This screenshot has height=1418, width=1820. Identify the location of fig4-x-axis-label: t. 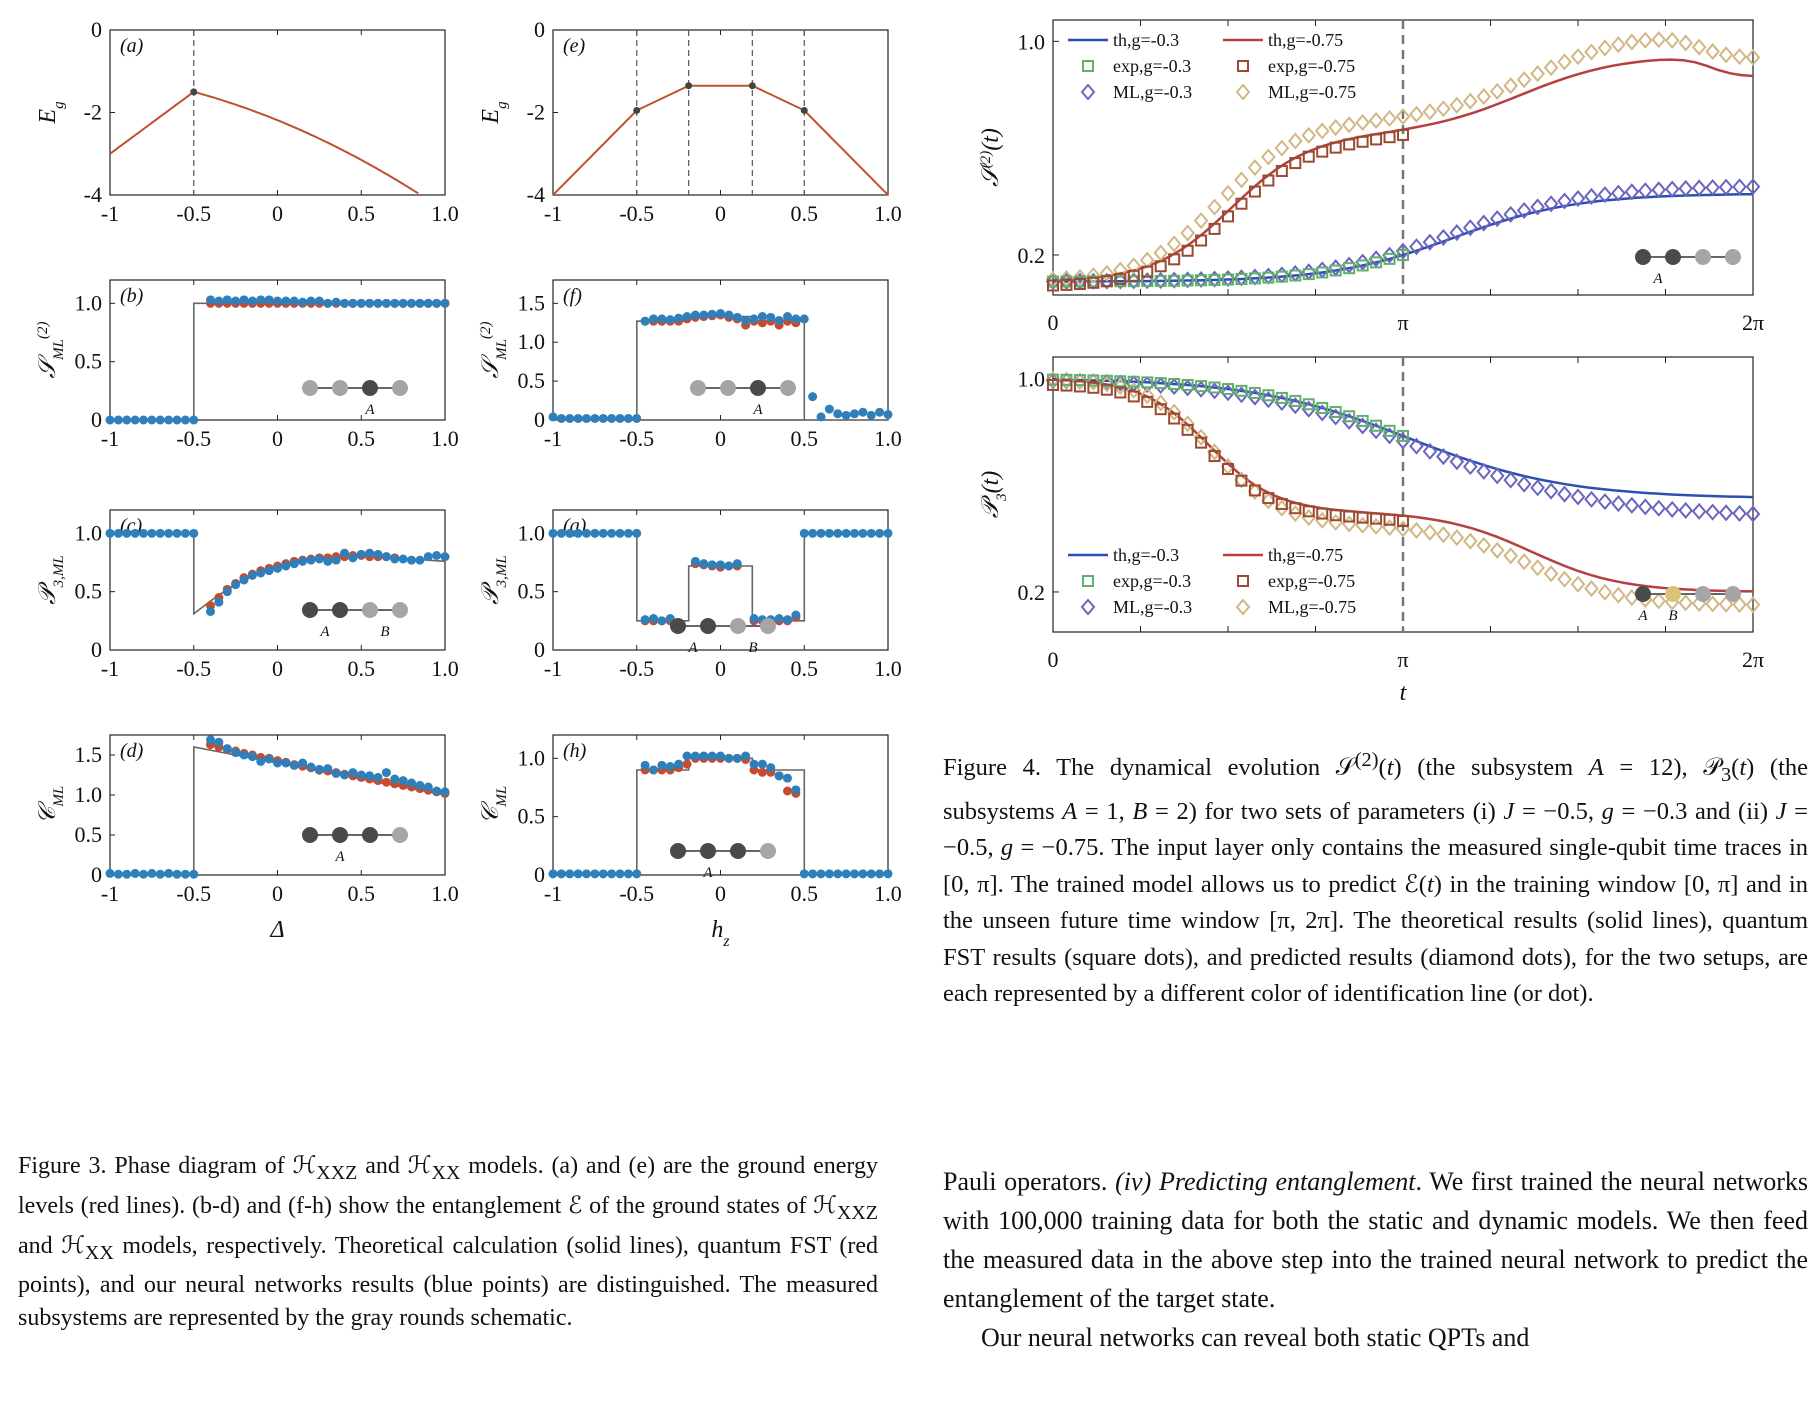
(1404, 693).